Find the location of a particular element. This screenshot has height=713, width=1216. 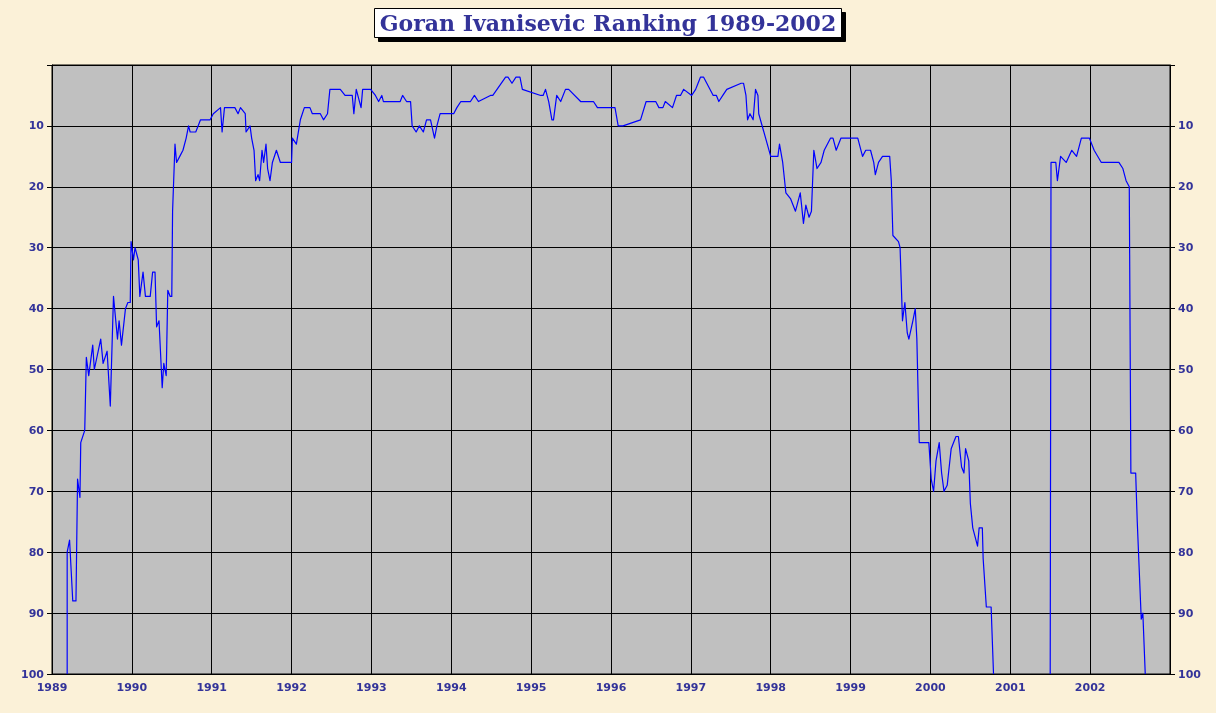

y2-tick-label: 30 is located at coordinates (1186, 248).